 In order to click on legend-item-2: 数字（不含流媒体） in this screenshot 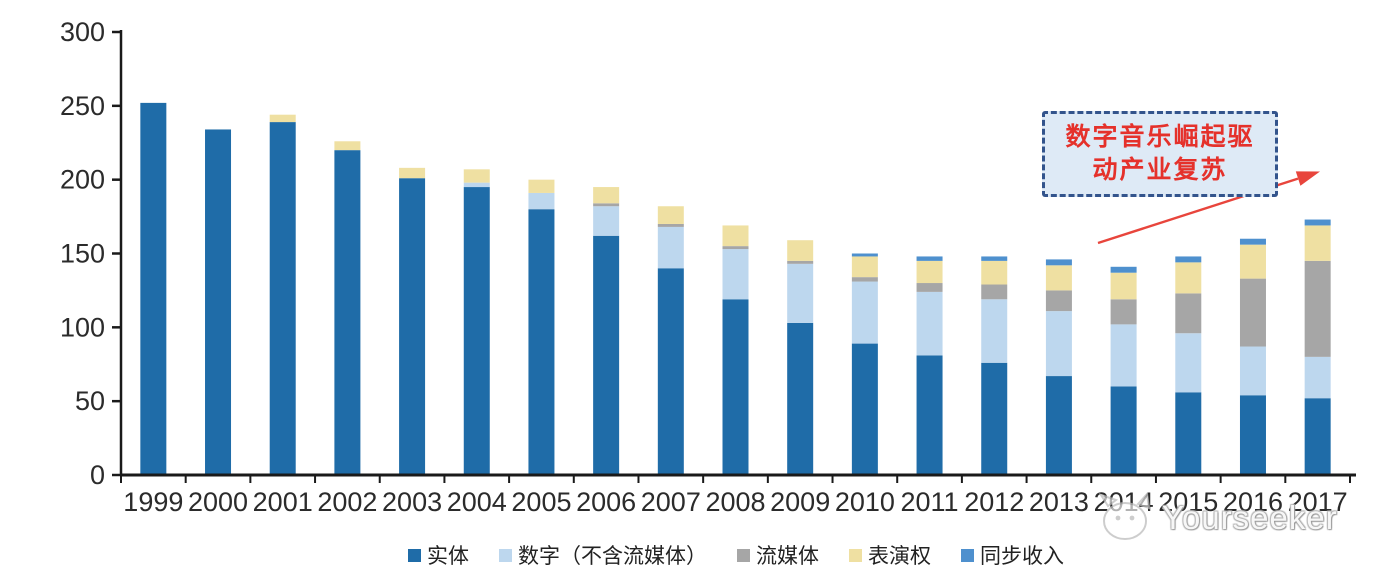, I will do `click(603, 555)`.